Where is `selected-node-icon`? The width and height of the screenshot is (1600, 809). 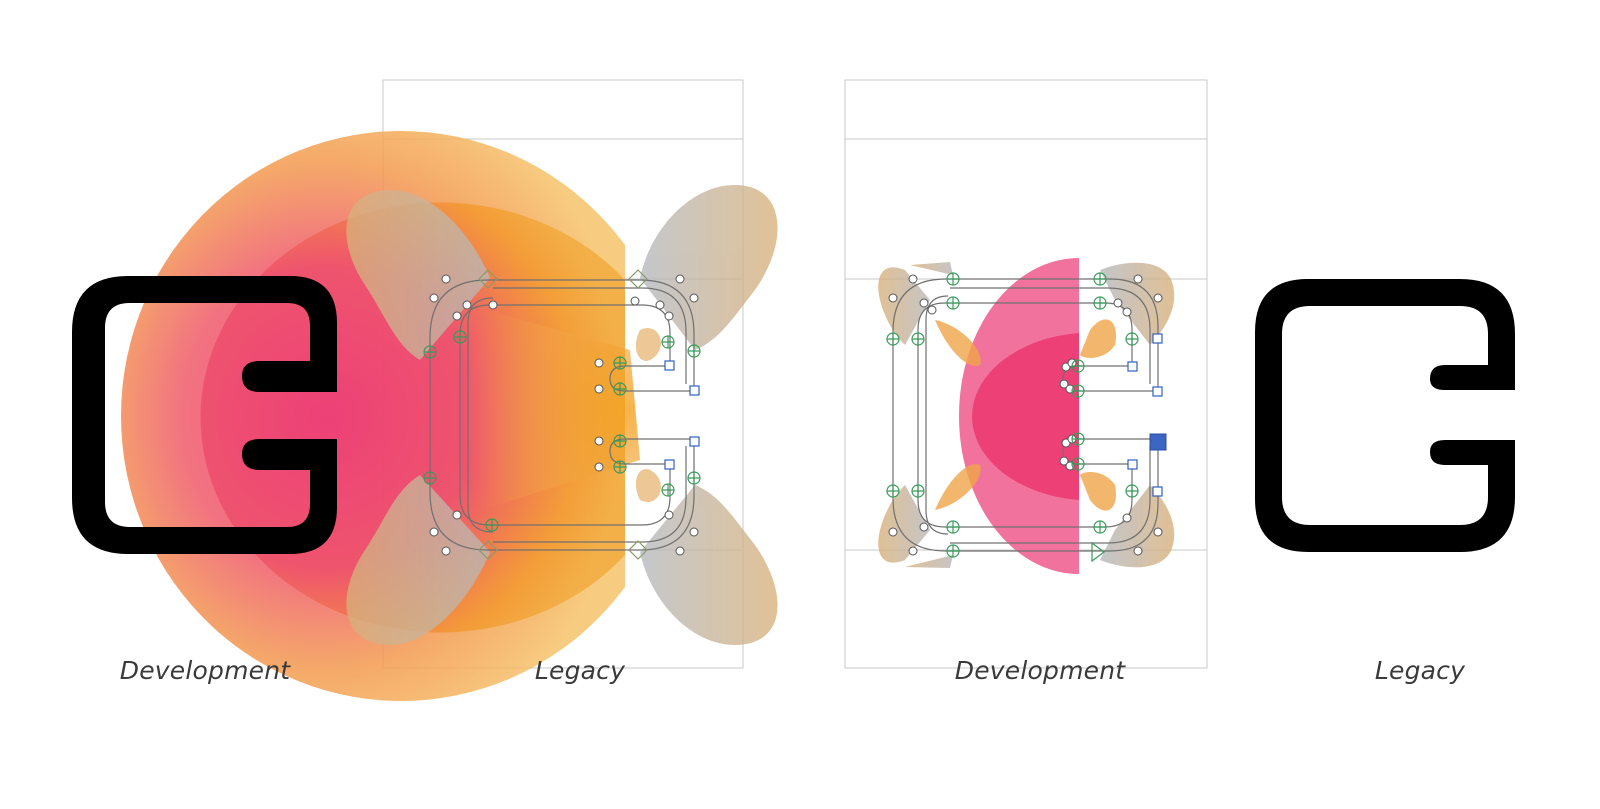
selected-node-icon is located at coordinates (1158, 442).